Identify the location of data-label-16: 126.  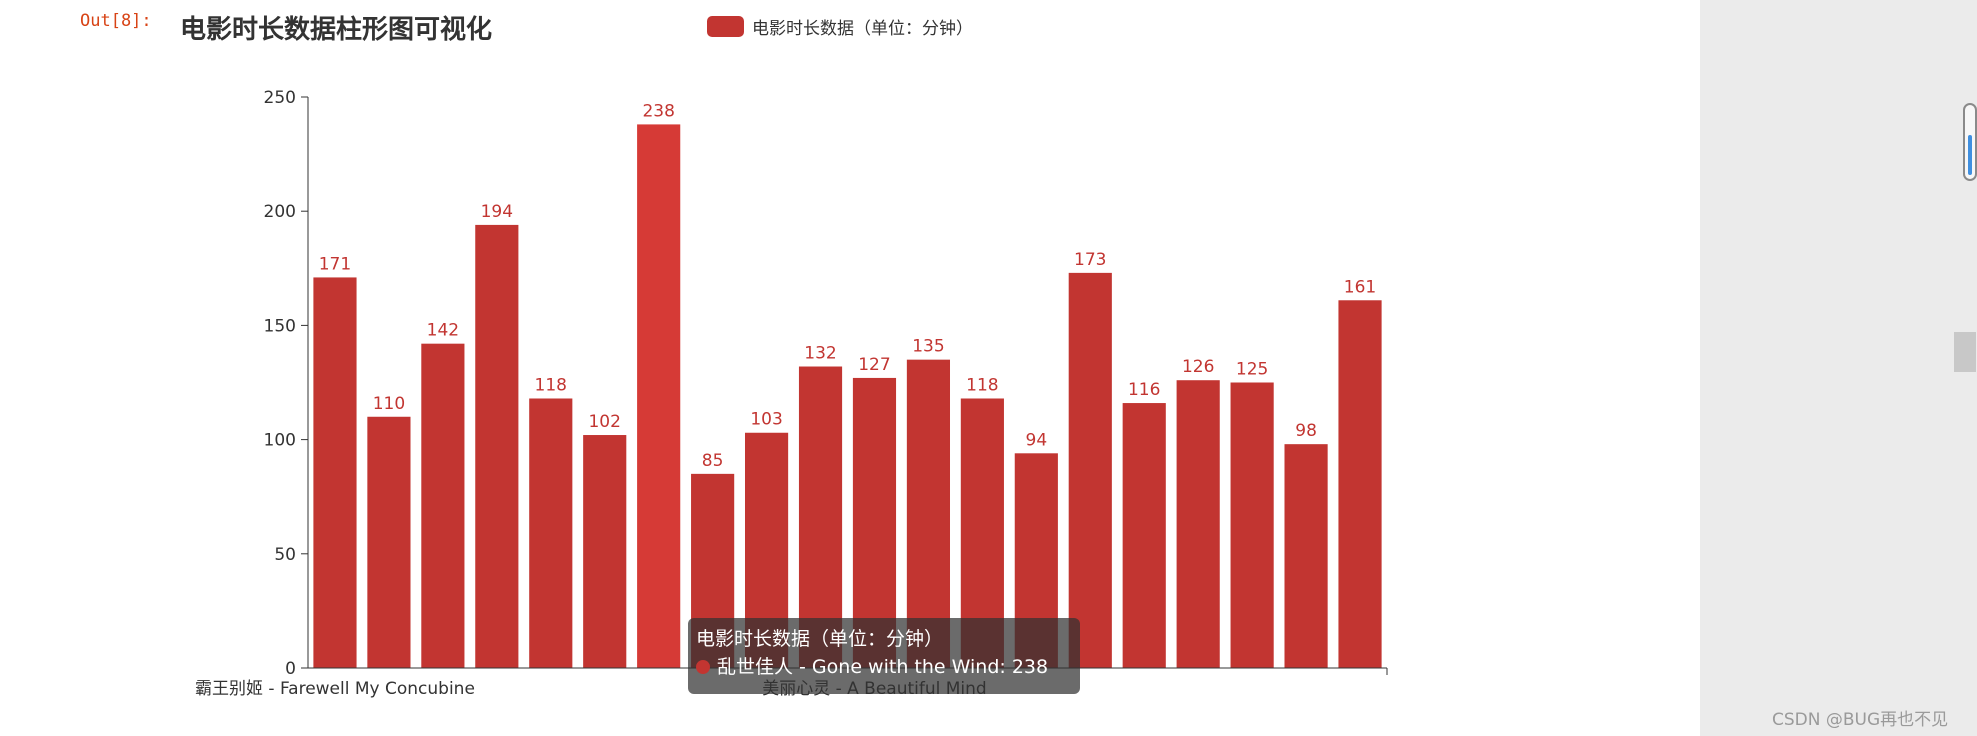
(1198, 367).